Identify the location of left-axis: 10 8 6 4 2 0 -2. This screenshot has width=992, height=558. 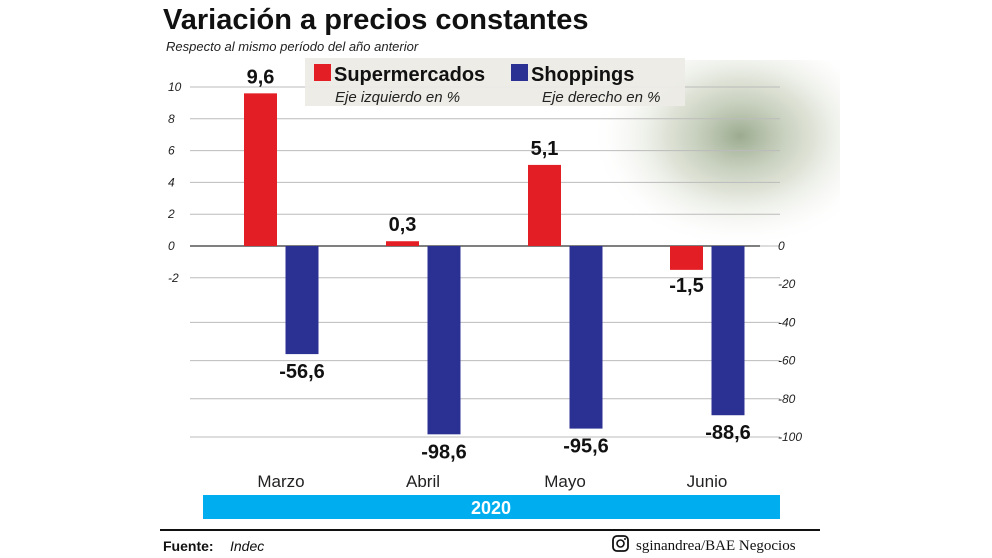
(174, 182).